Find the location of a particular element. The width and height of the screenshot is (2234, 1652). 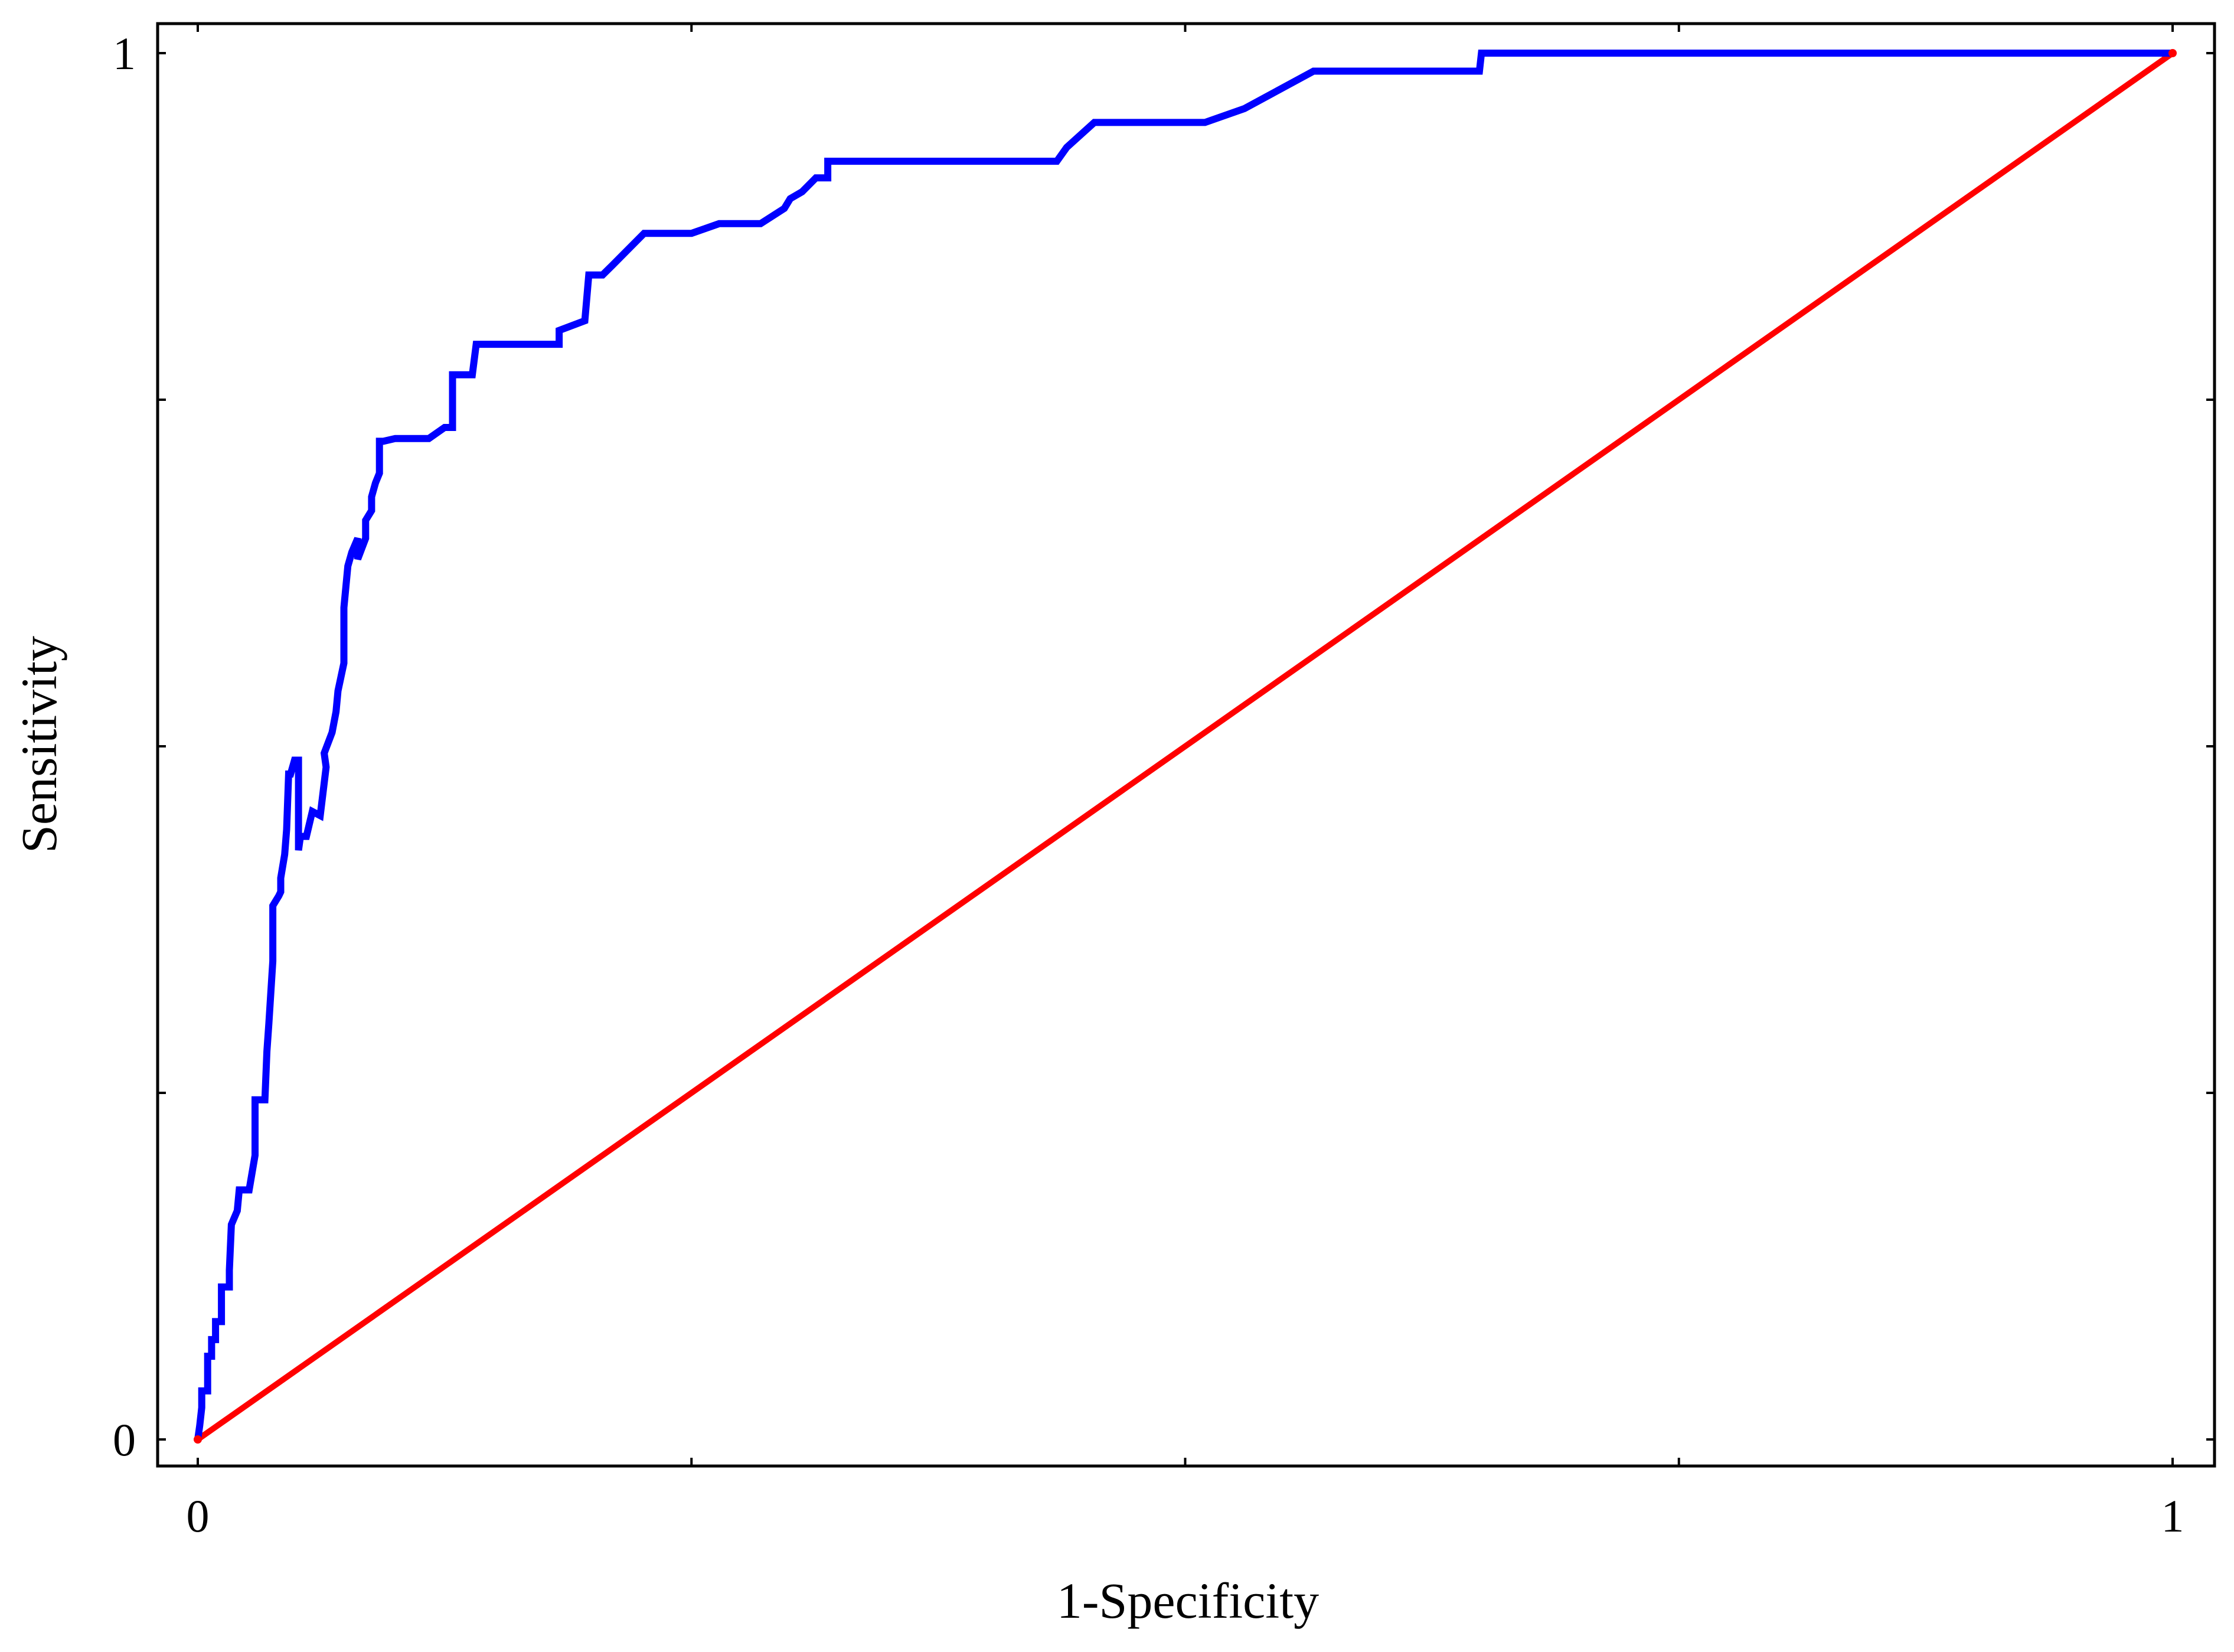

y-axis-label: Sensitivity is located at coordinates (39, 744).